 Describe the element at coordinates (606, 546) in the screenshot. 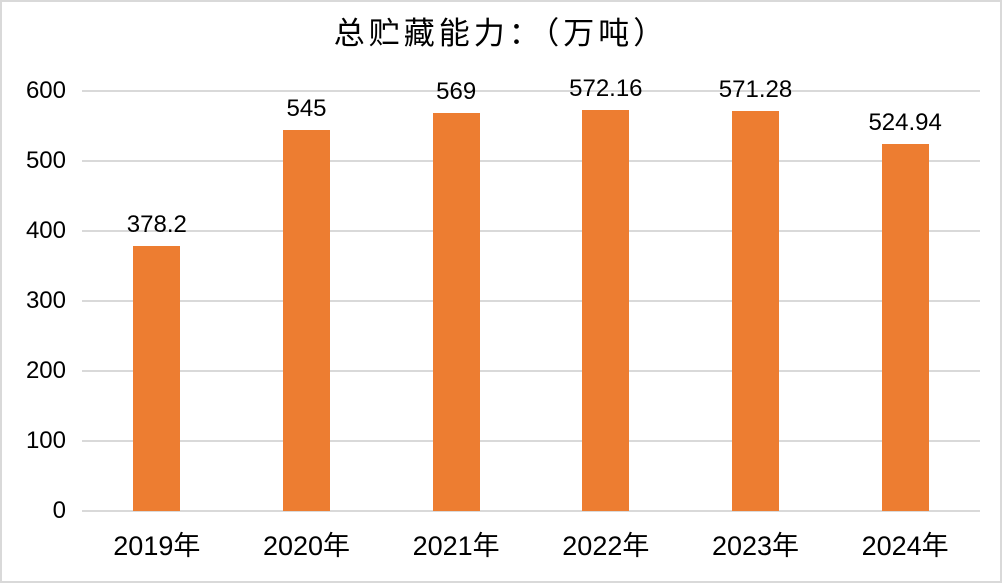

I see `x-axis-tick-label: 2022年` at that location.